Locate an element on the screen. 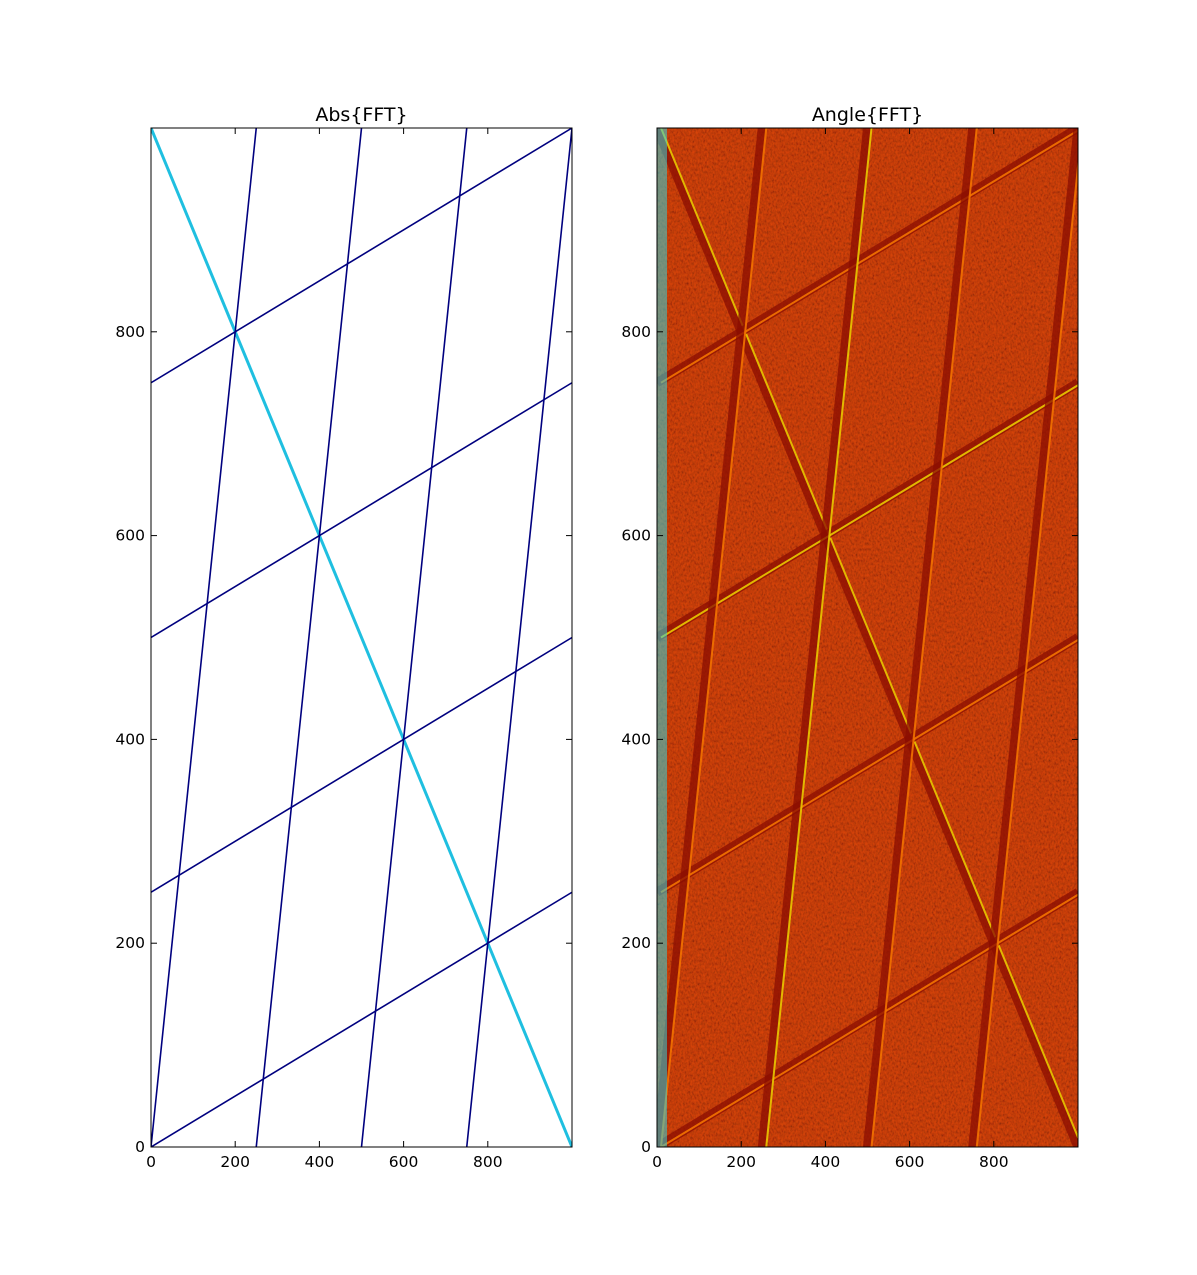  abs-fft-xtick-label-4: 800 is located at coordinates (488, 1162).